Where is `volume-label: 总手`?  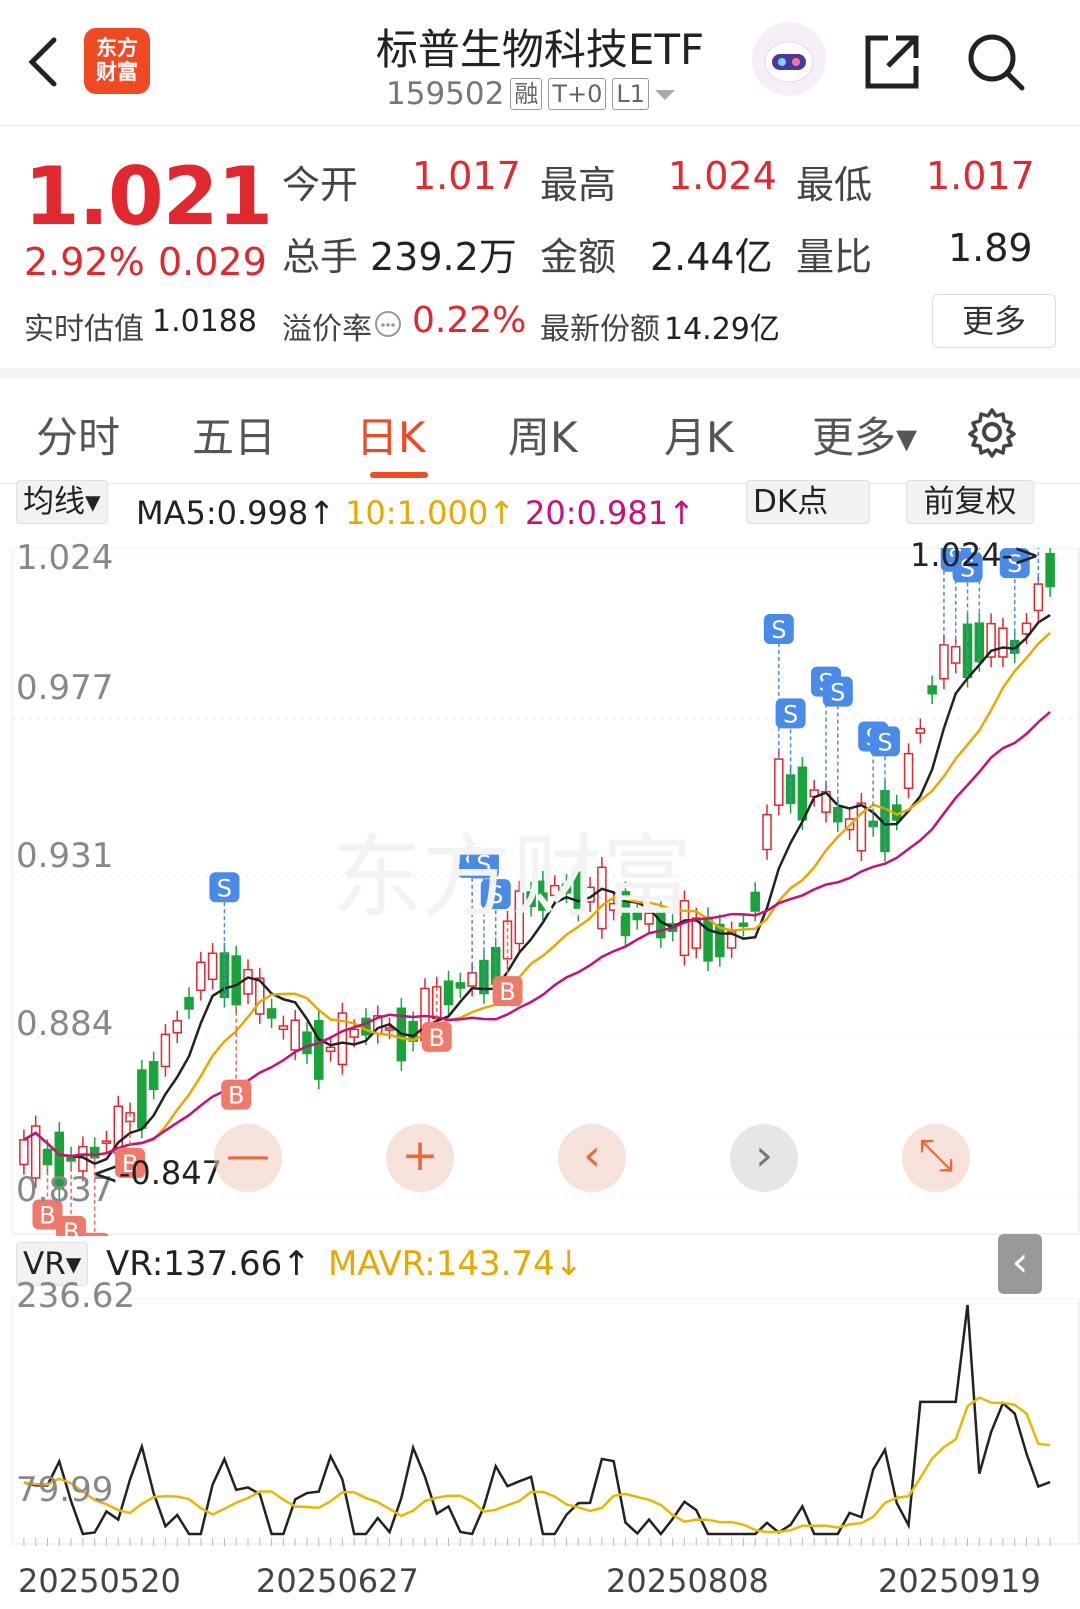
volume-label: 总手 is located at coordinates (320, 257).